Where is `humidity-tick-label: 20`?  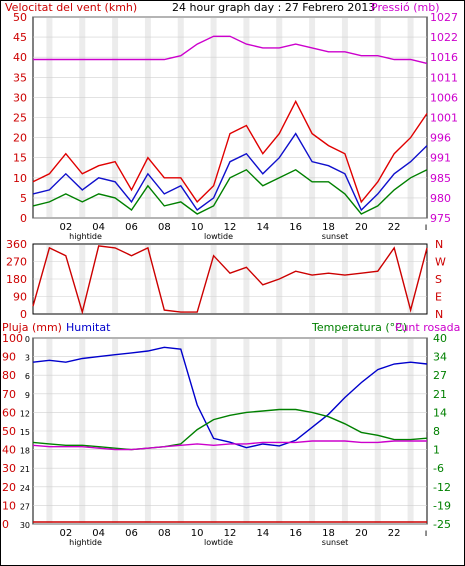 humidity-tick-label: 20 is located at coordinates (9, 487).